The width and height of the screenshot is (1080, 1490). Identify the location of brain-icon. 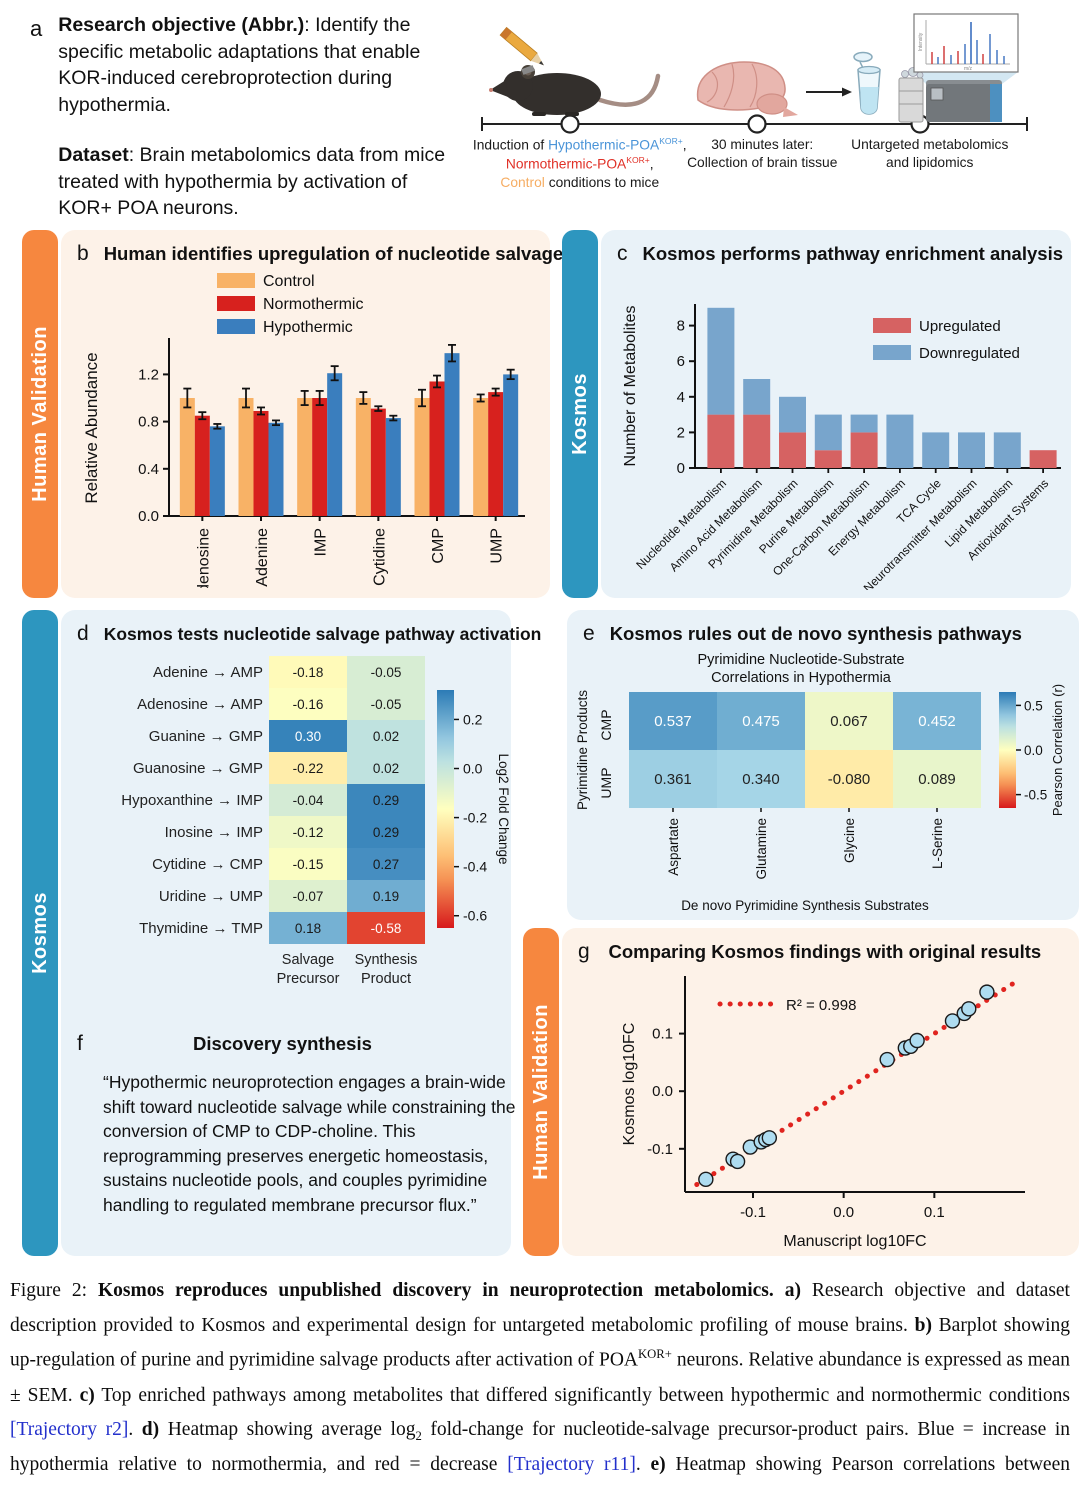
(748, 89).